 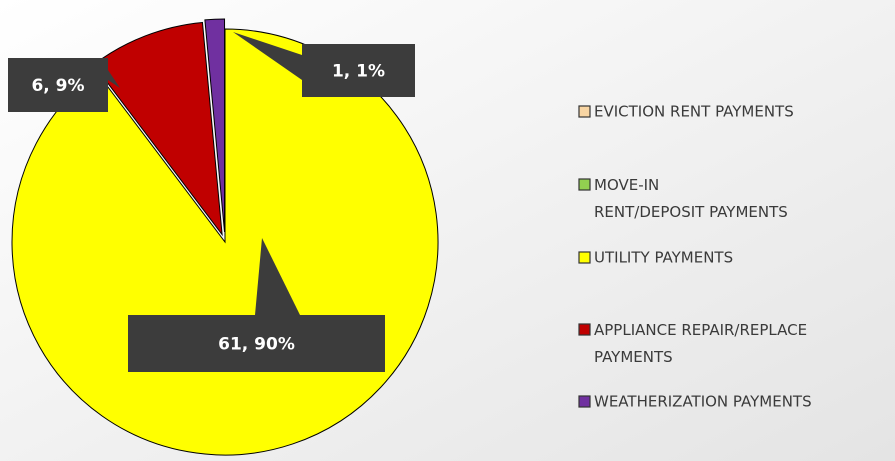 What do you see at coordinates (703, 343) in the screenshot?
I see `legend-label: APPLIANCE REPAIR/REPLACE PAYMENTS` at bounding box center [703, 343].